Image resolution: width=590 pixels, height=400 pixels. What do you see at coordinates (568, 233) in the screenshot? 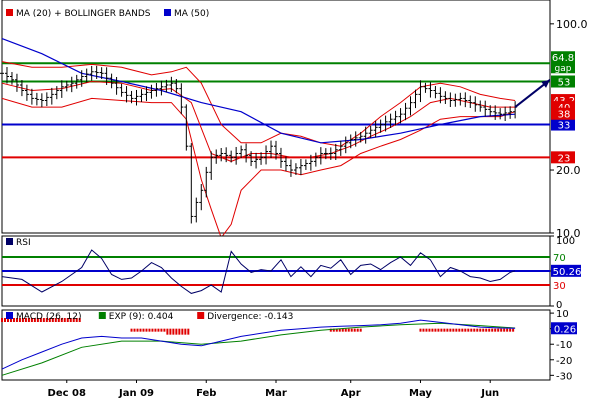
I see `price-y-tick-label: 10.0` at bounding box center [568, 233].